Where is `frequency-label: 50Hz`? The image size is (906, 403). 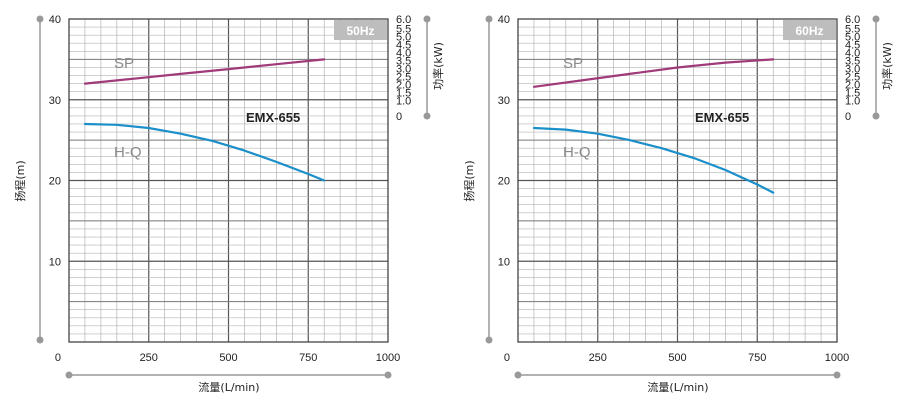
frequency-label: 50Hz is located at coordinates (360, 31).